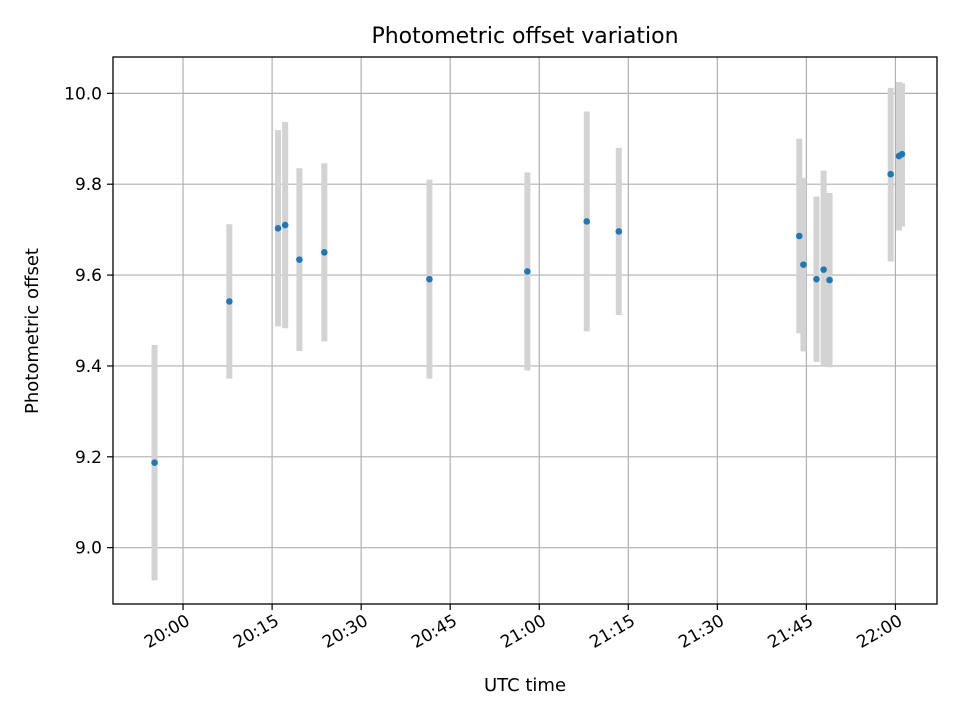 The width and height of the screenshot is (960, 720). What do you see at coordinates (88, 367) in the screenshot?
I see `y-tick-label: 9.4` at bounding box center [88, 367].